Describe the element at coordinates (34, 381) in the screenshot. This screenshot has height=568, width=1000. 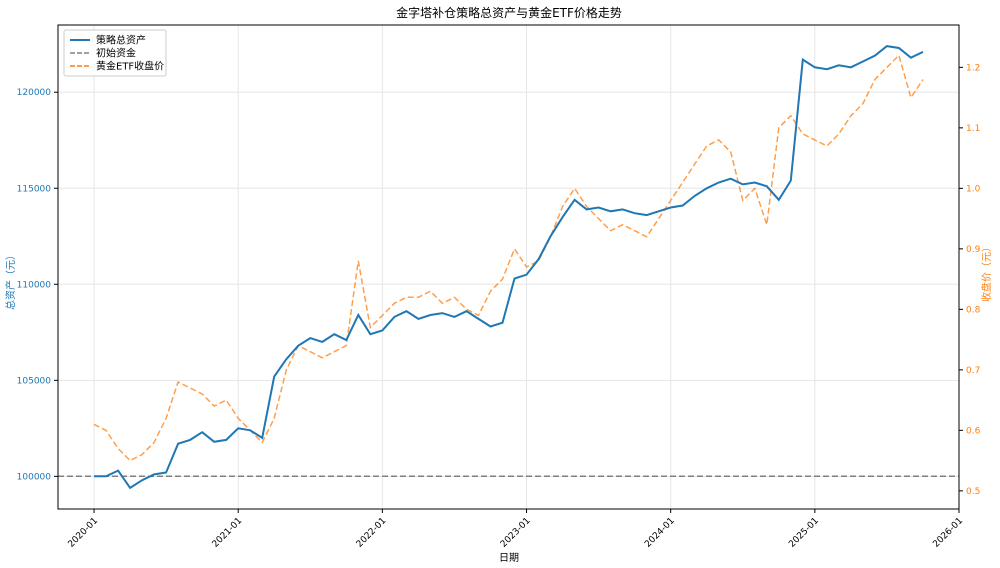
I see `y-left-tick-label: 105000` at that location.